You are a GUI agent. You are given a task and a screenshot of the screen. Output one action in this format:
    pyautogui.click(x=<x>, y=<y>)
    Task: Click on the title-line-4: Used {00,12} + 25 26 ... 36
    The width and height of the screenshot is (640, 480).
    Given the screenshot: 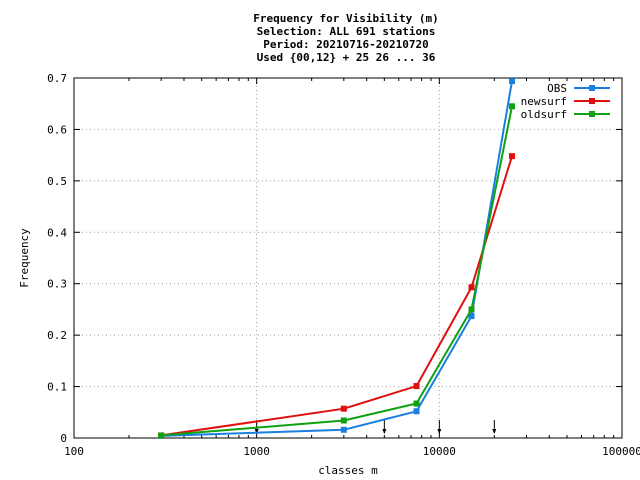 What is the action you would take?
    pyautogui.click(x=346, y=57)
    